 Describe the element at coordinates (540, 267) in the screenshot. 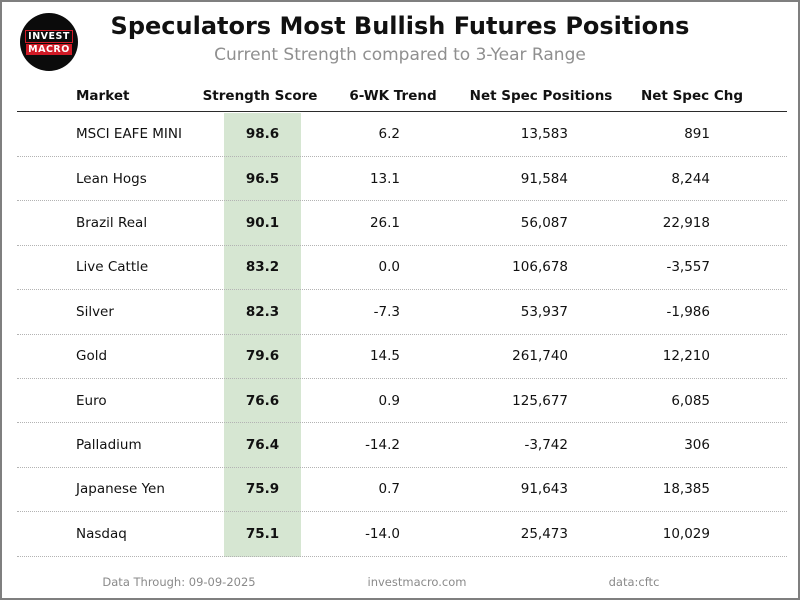

I see `cell-net-spec-positions: 106,678` at that location.